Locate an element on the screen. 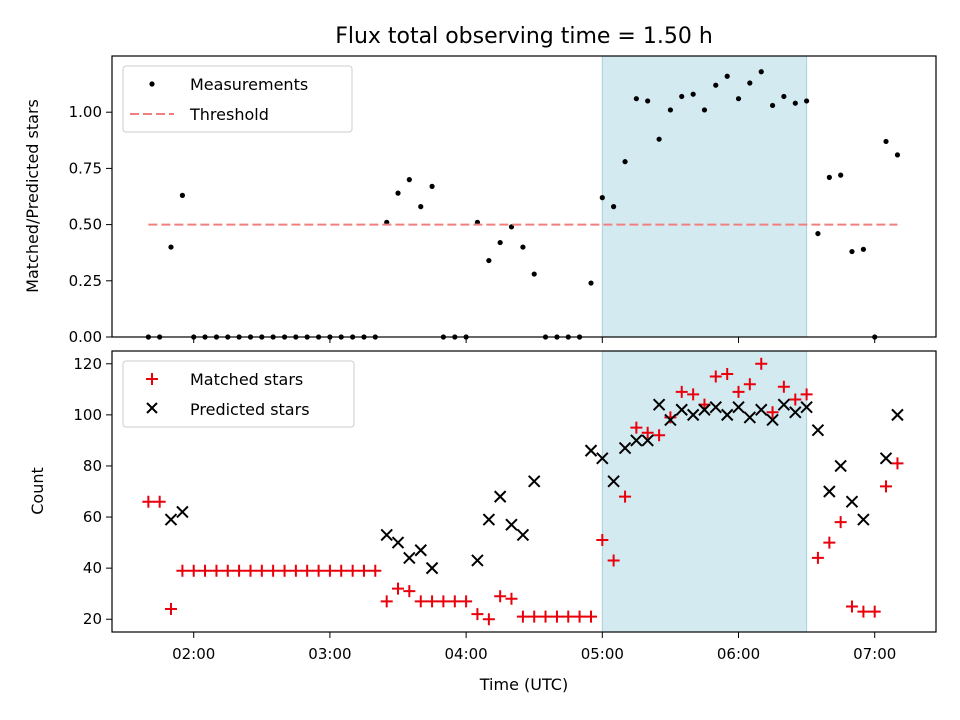 The height and width of the screenshot is (720, 960). top-legend-frame is located at coordinates (237, 99).